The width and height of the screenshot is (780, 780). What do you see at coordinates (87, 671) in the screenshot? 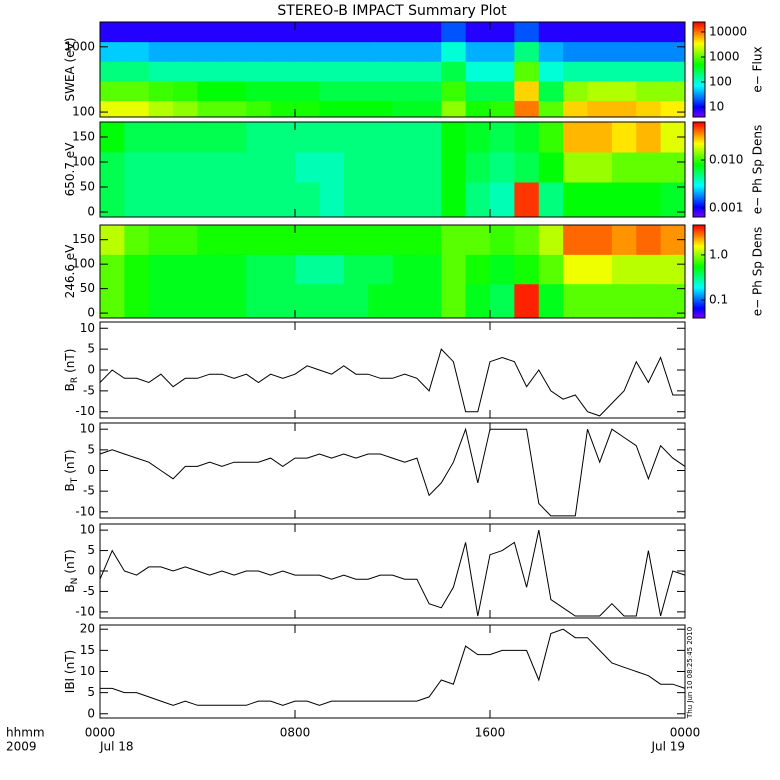
I see `y-tick-label: 10` at bounding box center [87, 671].